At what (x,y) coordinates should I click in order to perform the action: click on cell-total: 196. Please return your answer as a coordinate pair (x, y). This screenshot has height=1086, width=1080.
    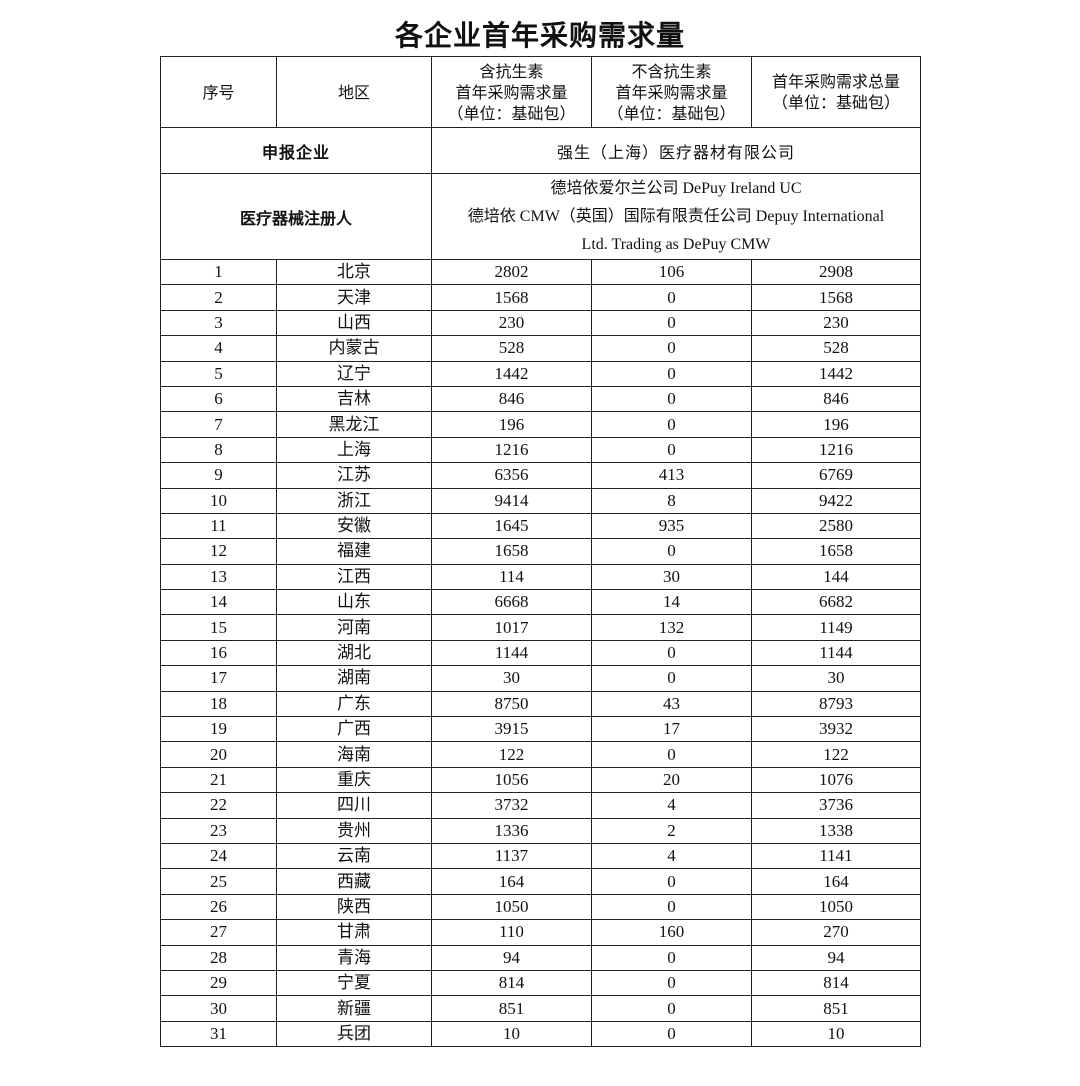
    Looking at the image, I should click on (836, 424).